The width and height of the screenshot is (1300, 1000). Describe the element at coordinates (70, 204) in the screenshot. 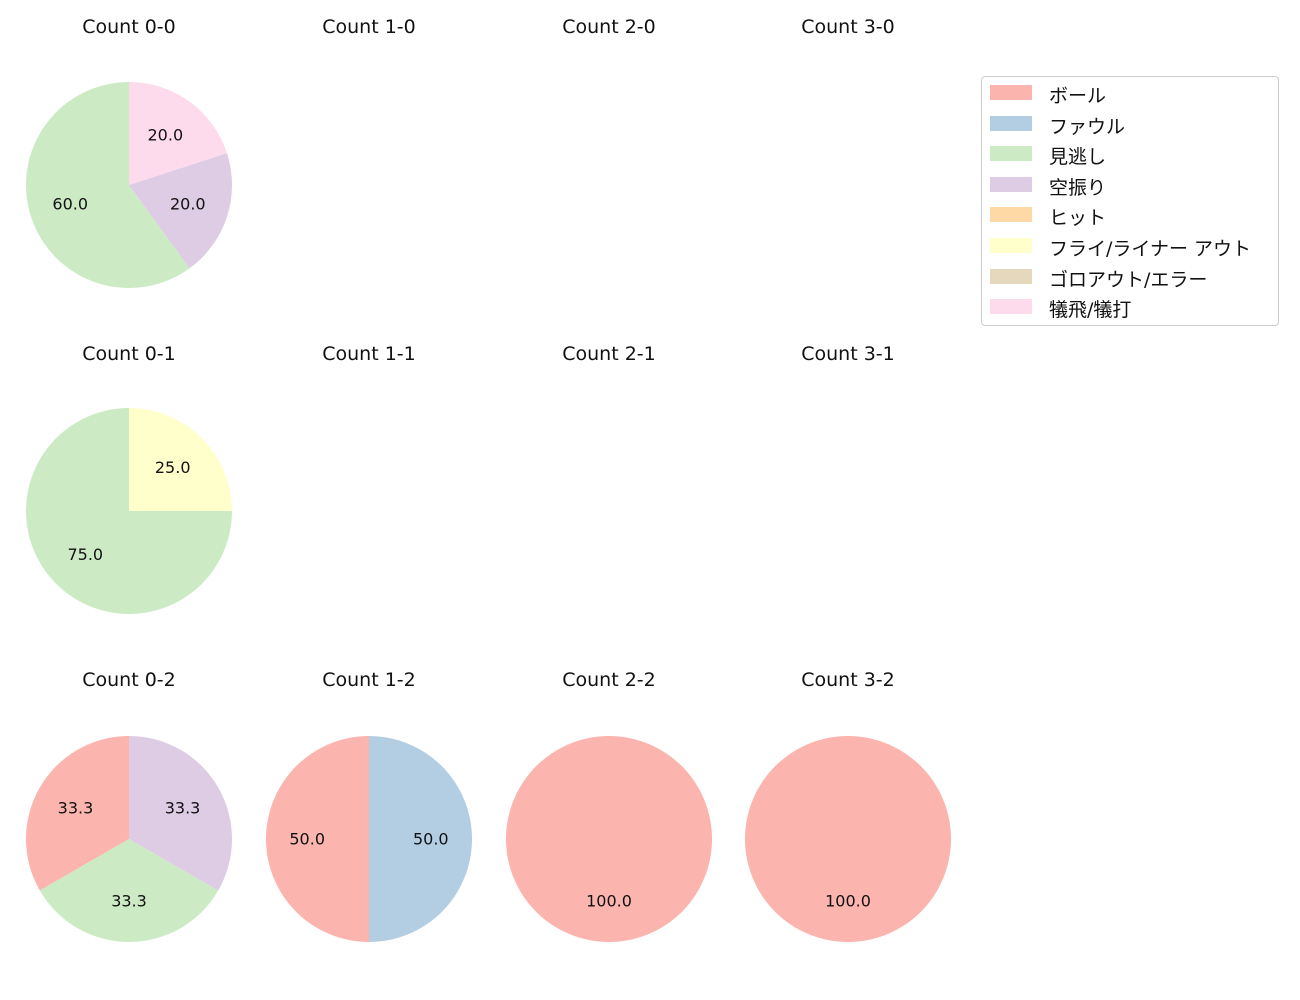

I see `slice-value-label: 60.0` at that location.